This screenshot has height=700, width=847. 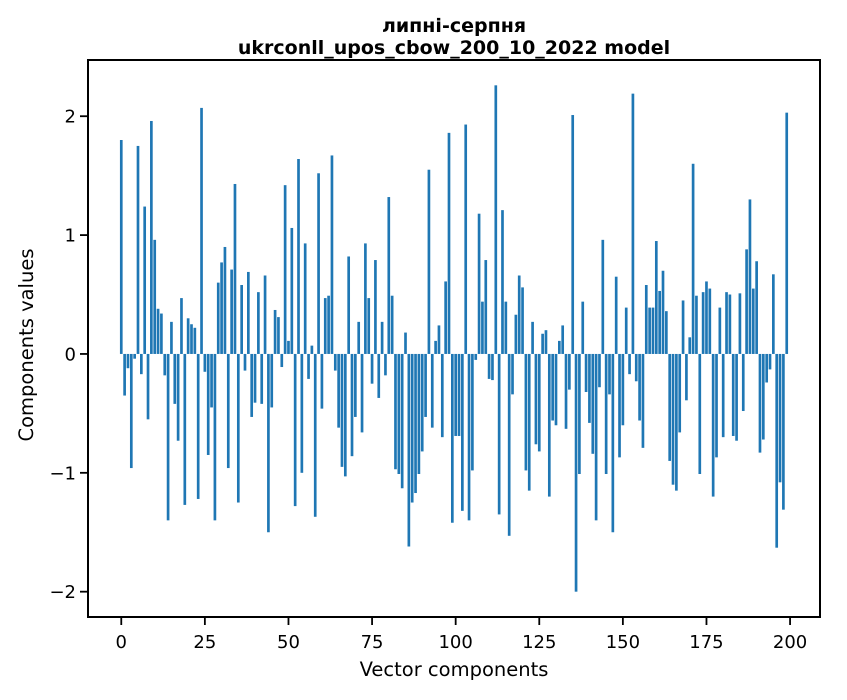 What do you see at coordinates (706, 642) in the screenshot?
I see `x-tick-label: 175` at bounding box center [706, 642].